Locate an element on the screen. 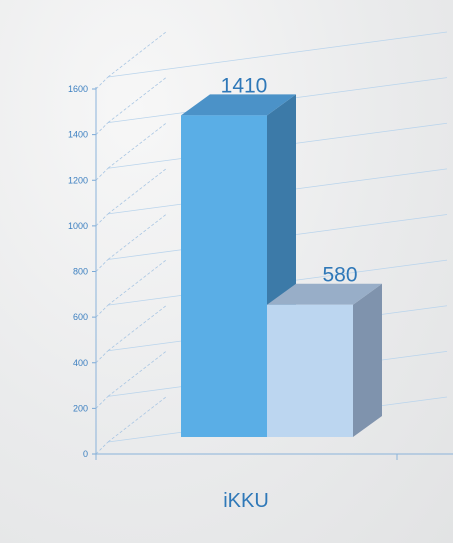  y-tick-label: 200 is located at coordinates (80, 408).